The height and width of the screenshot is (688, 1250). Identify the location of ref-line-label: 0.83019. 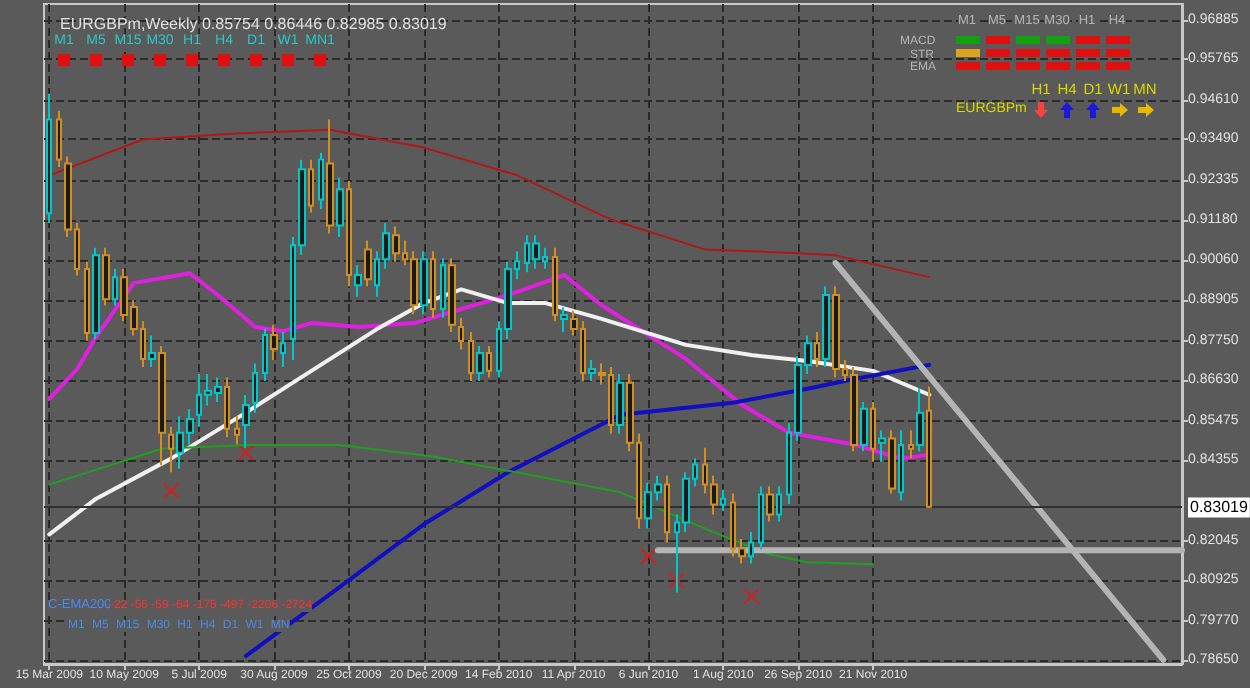
(1219, 507).